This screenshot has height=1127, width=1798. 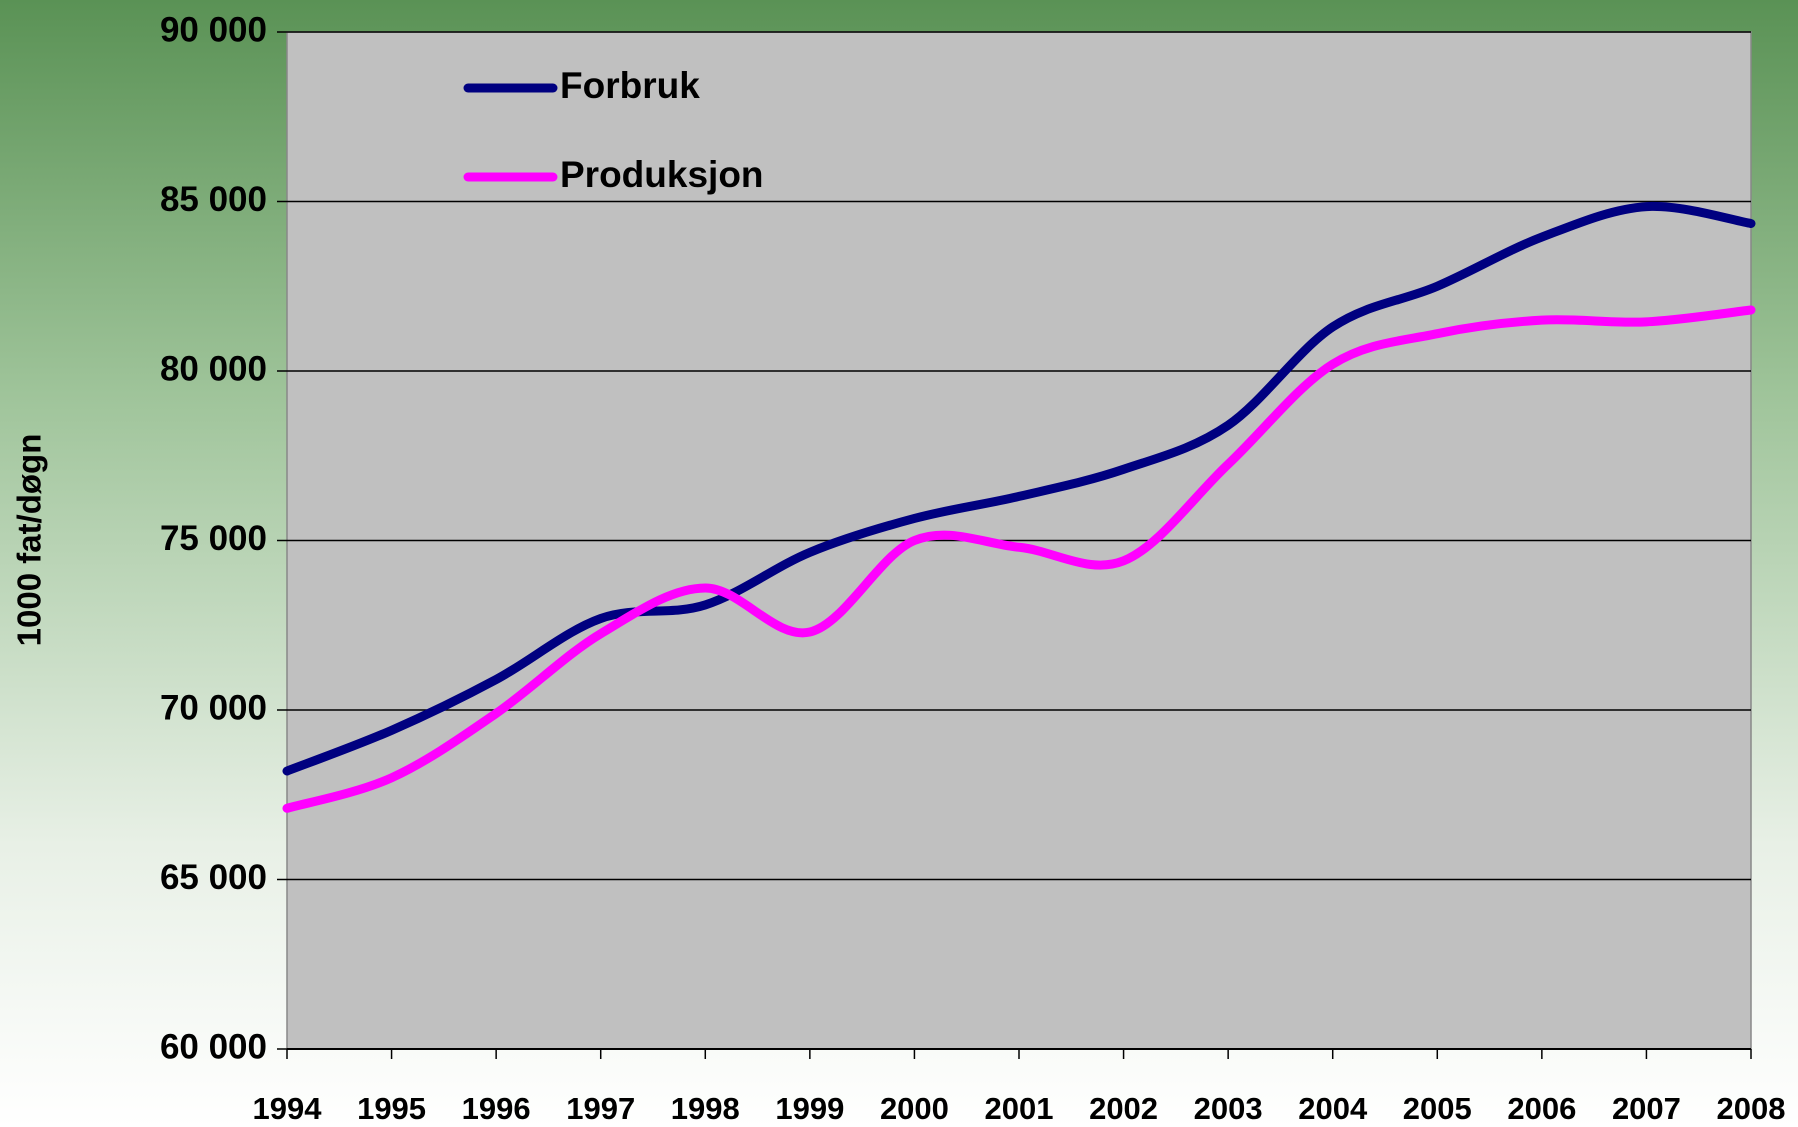 What do you see at coordinates (1751, 1108) in the screenshot?
I see `x-tick-label: 2008` at bounding box center [1751, 1108].